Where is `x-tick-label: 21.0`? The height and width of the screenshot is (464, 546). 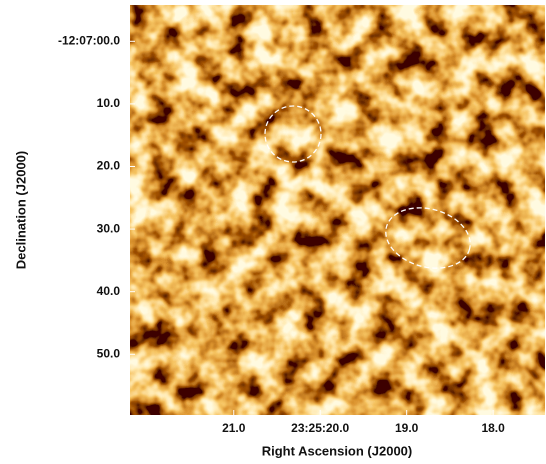
x-tick-label: 21.0 is located at coordinates (234, 428).